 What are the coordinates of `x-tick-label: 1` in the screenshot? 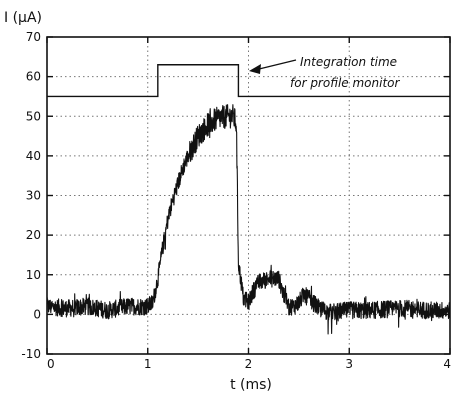 It's located at (148, 364).